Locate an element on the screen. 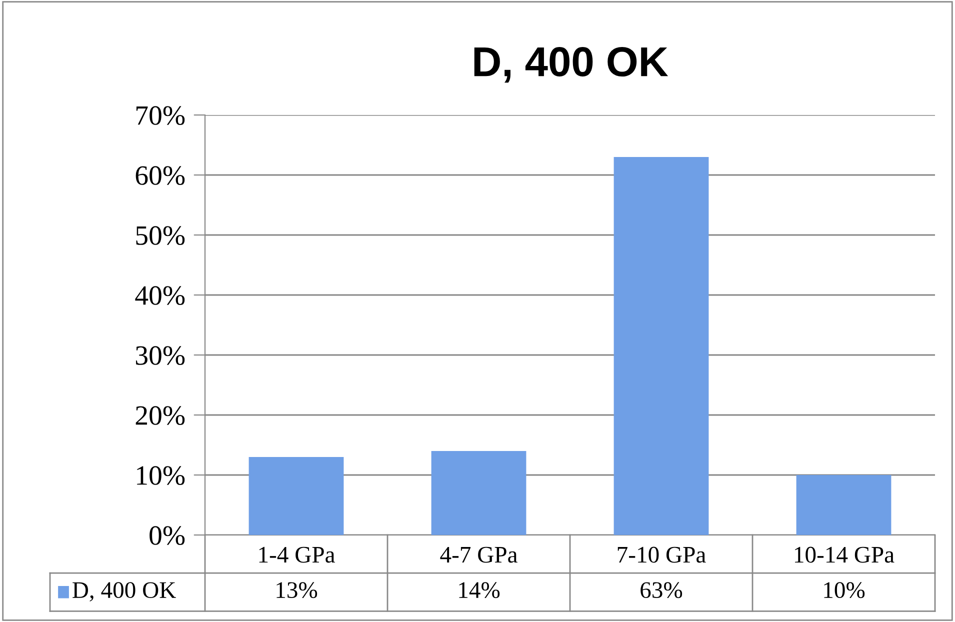  data-label: 14% is located at coordinates (479, 590).